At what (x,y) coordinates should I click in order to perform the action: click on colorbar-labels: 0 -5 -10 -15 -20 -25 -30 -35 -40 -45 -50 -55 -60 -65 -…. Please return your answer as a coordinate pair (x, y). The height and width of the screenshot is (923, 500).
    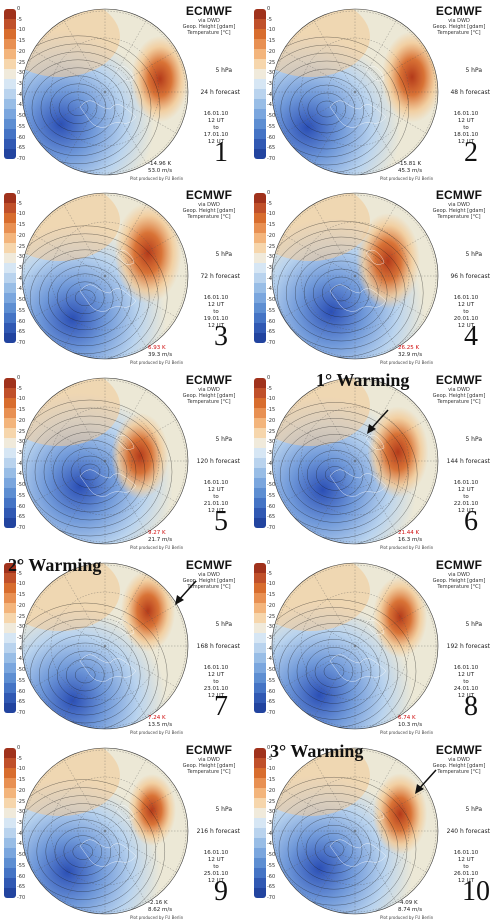
    Looking at the image, I should click on (276, 453).